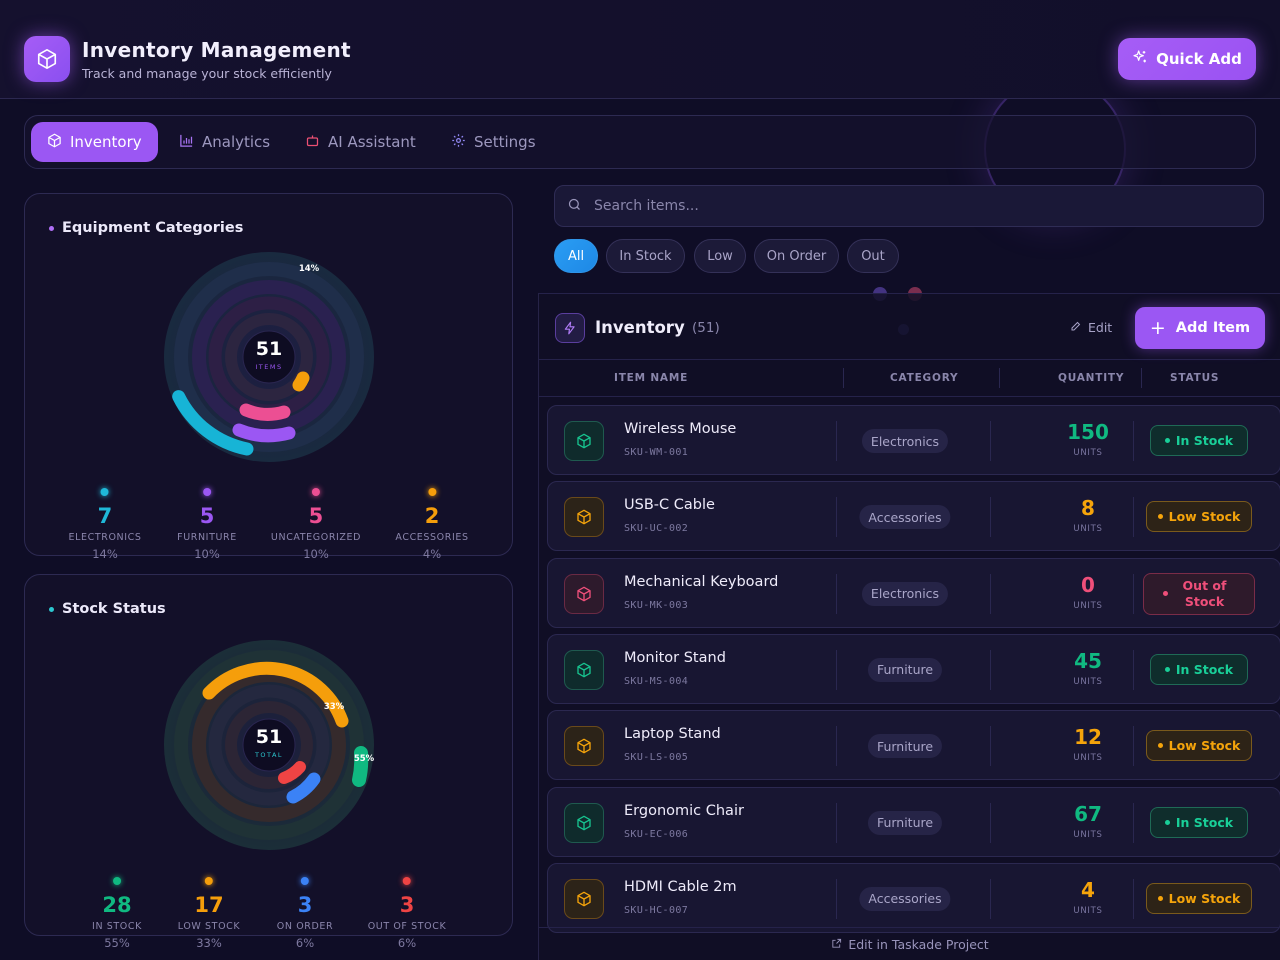 The image size is (1280, 960). Describe the element at coordinates (47, 59) in the screenshot. I see `cube-logo-icon` at that location.